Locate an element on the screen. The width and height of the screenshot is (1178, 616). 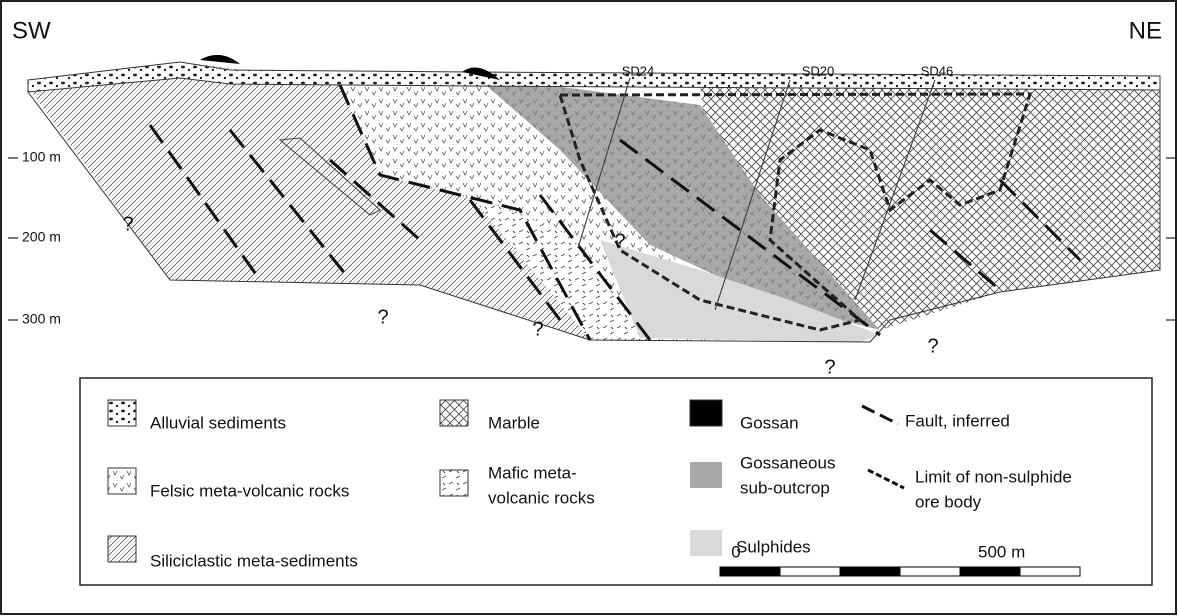
legend-label: Marble is located at coordinates (514, 422).